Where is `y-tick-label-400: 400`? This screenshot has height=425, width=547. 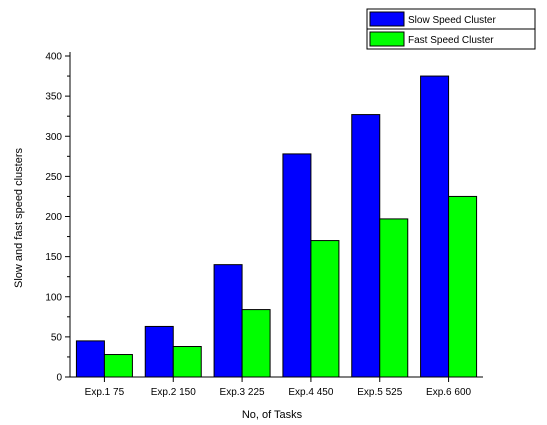
y-tick-label-400: 400 is located at coordinates (53, 57).